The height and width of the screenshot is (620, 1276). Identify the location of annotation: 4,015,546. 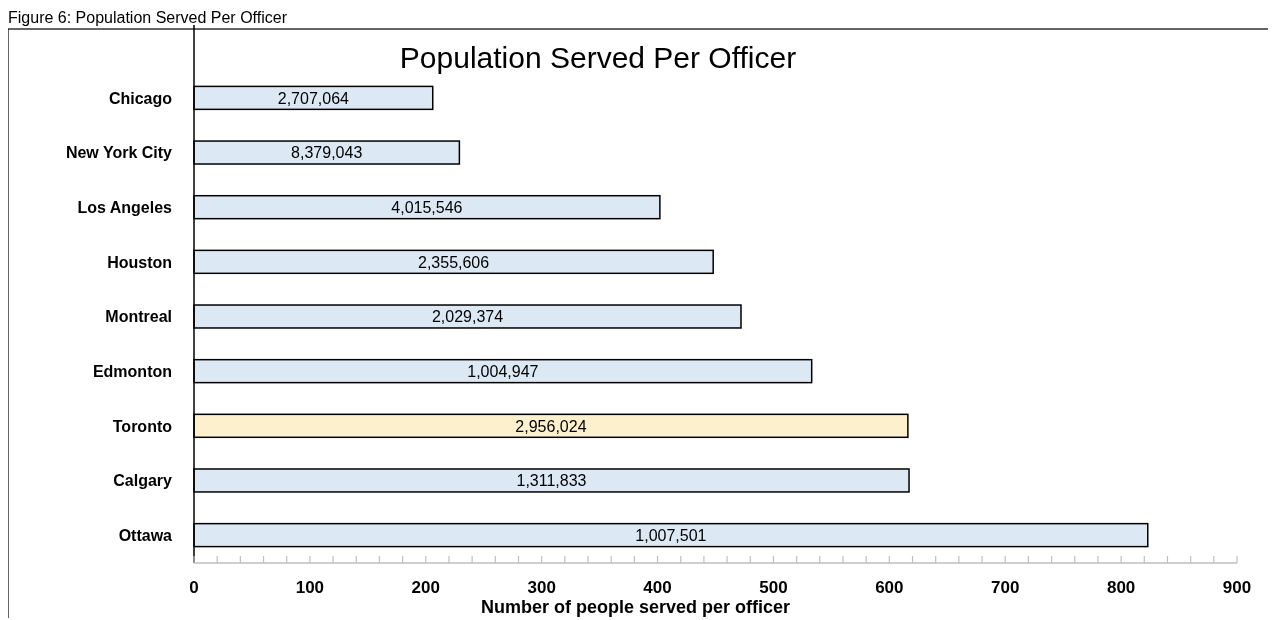
(427, 207).